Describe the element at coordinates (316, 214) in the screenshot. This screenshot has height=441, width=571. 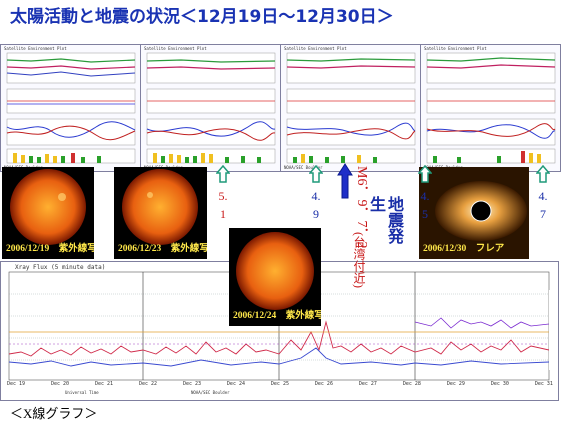
I see `magnitude-line2: 9` at that location.